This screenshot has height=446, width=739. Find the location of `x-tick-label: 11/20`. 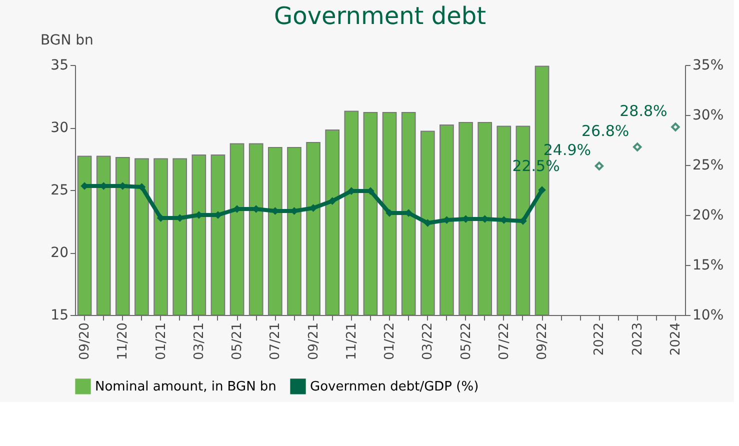

x-tick-label: 11/20 is located at coordinates (123, 341).